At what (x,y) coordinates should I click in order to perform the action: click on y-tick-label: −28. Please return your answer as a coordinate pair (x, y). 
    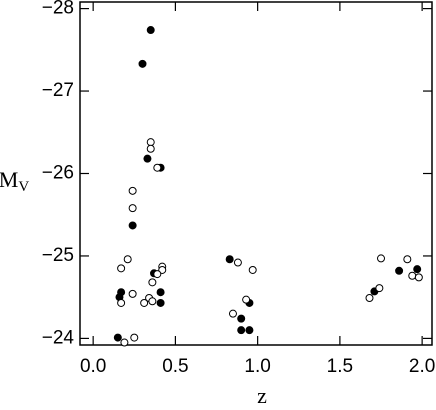
    Looking at the image, I should click on (58, 9).